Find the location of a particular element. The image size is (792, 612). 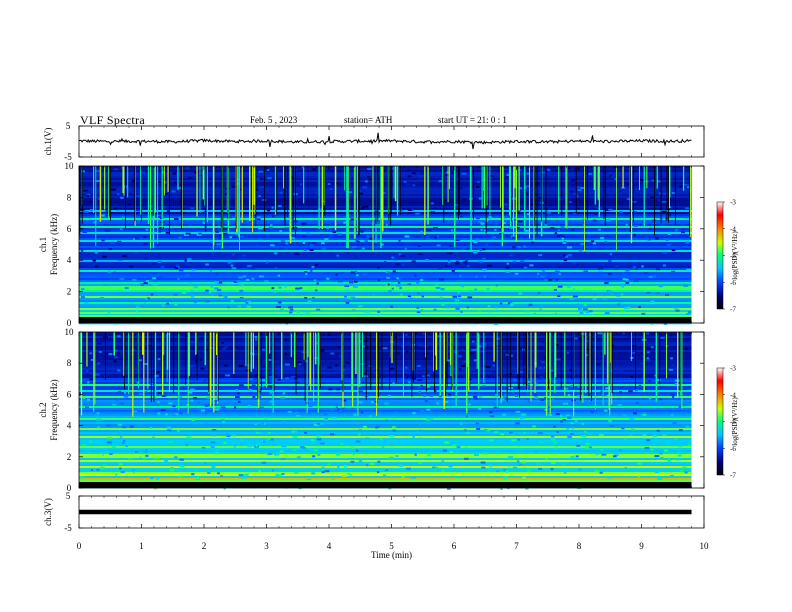

ch2-spectrogram-colorbar is located at coordinates (720, 421).